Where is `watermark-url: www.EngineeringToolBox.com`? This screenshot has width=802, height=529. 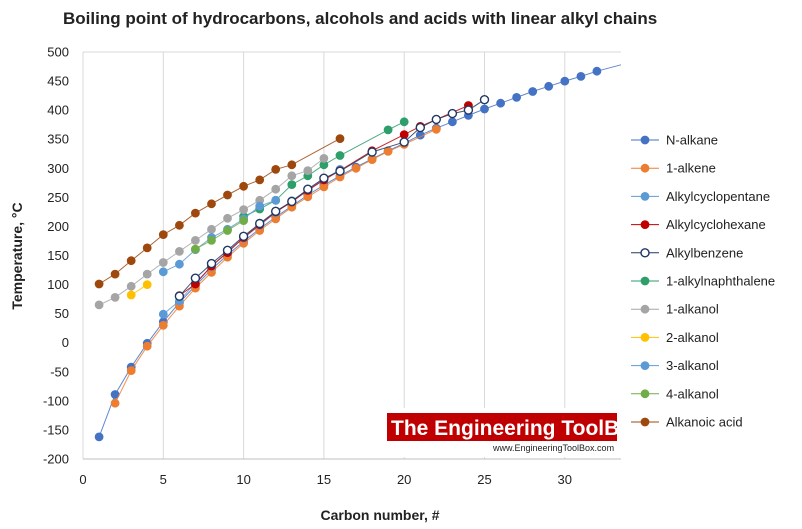 watermark-url: www.EngineeringToolBox.com is located at coordinates (553, 448).